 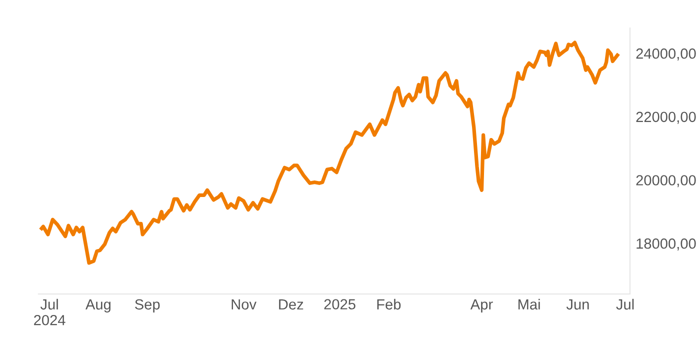 I want to click on x-tick-label: Sep, so click(x=147, y=305).